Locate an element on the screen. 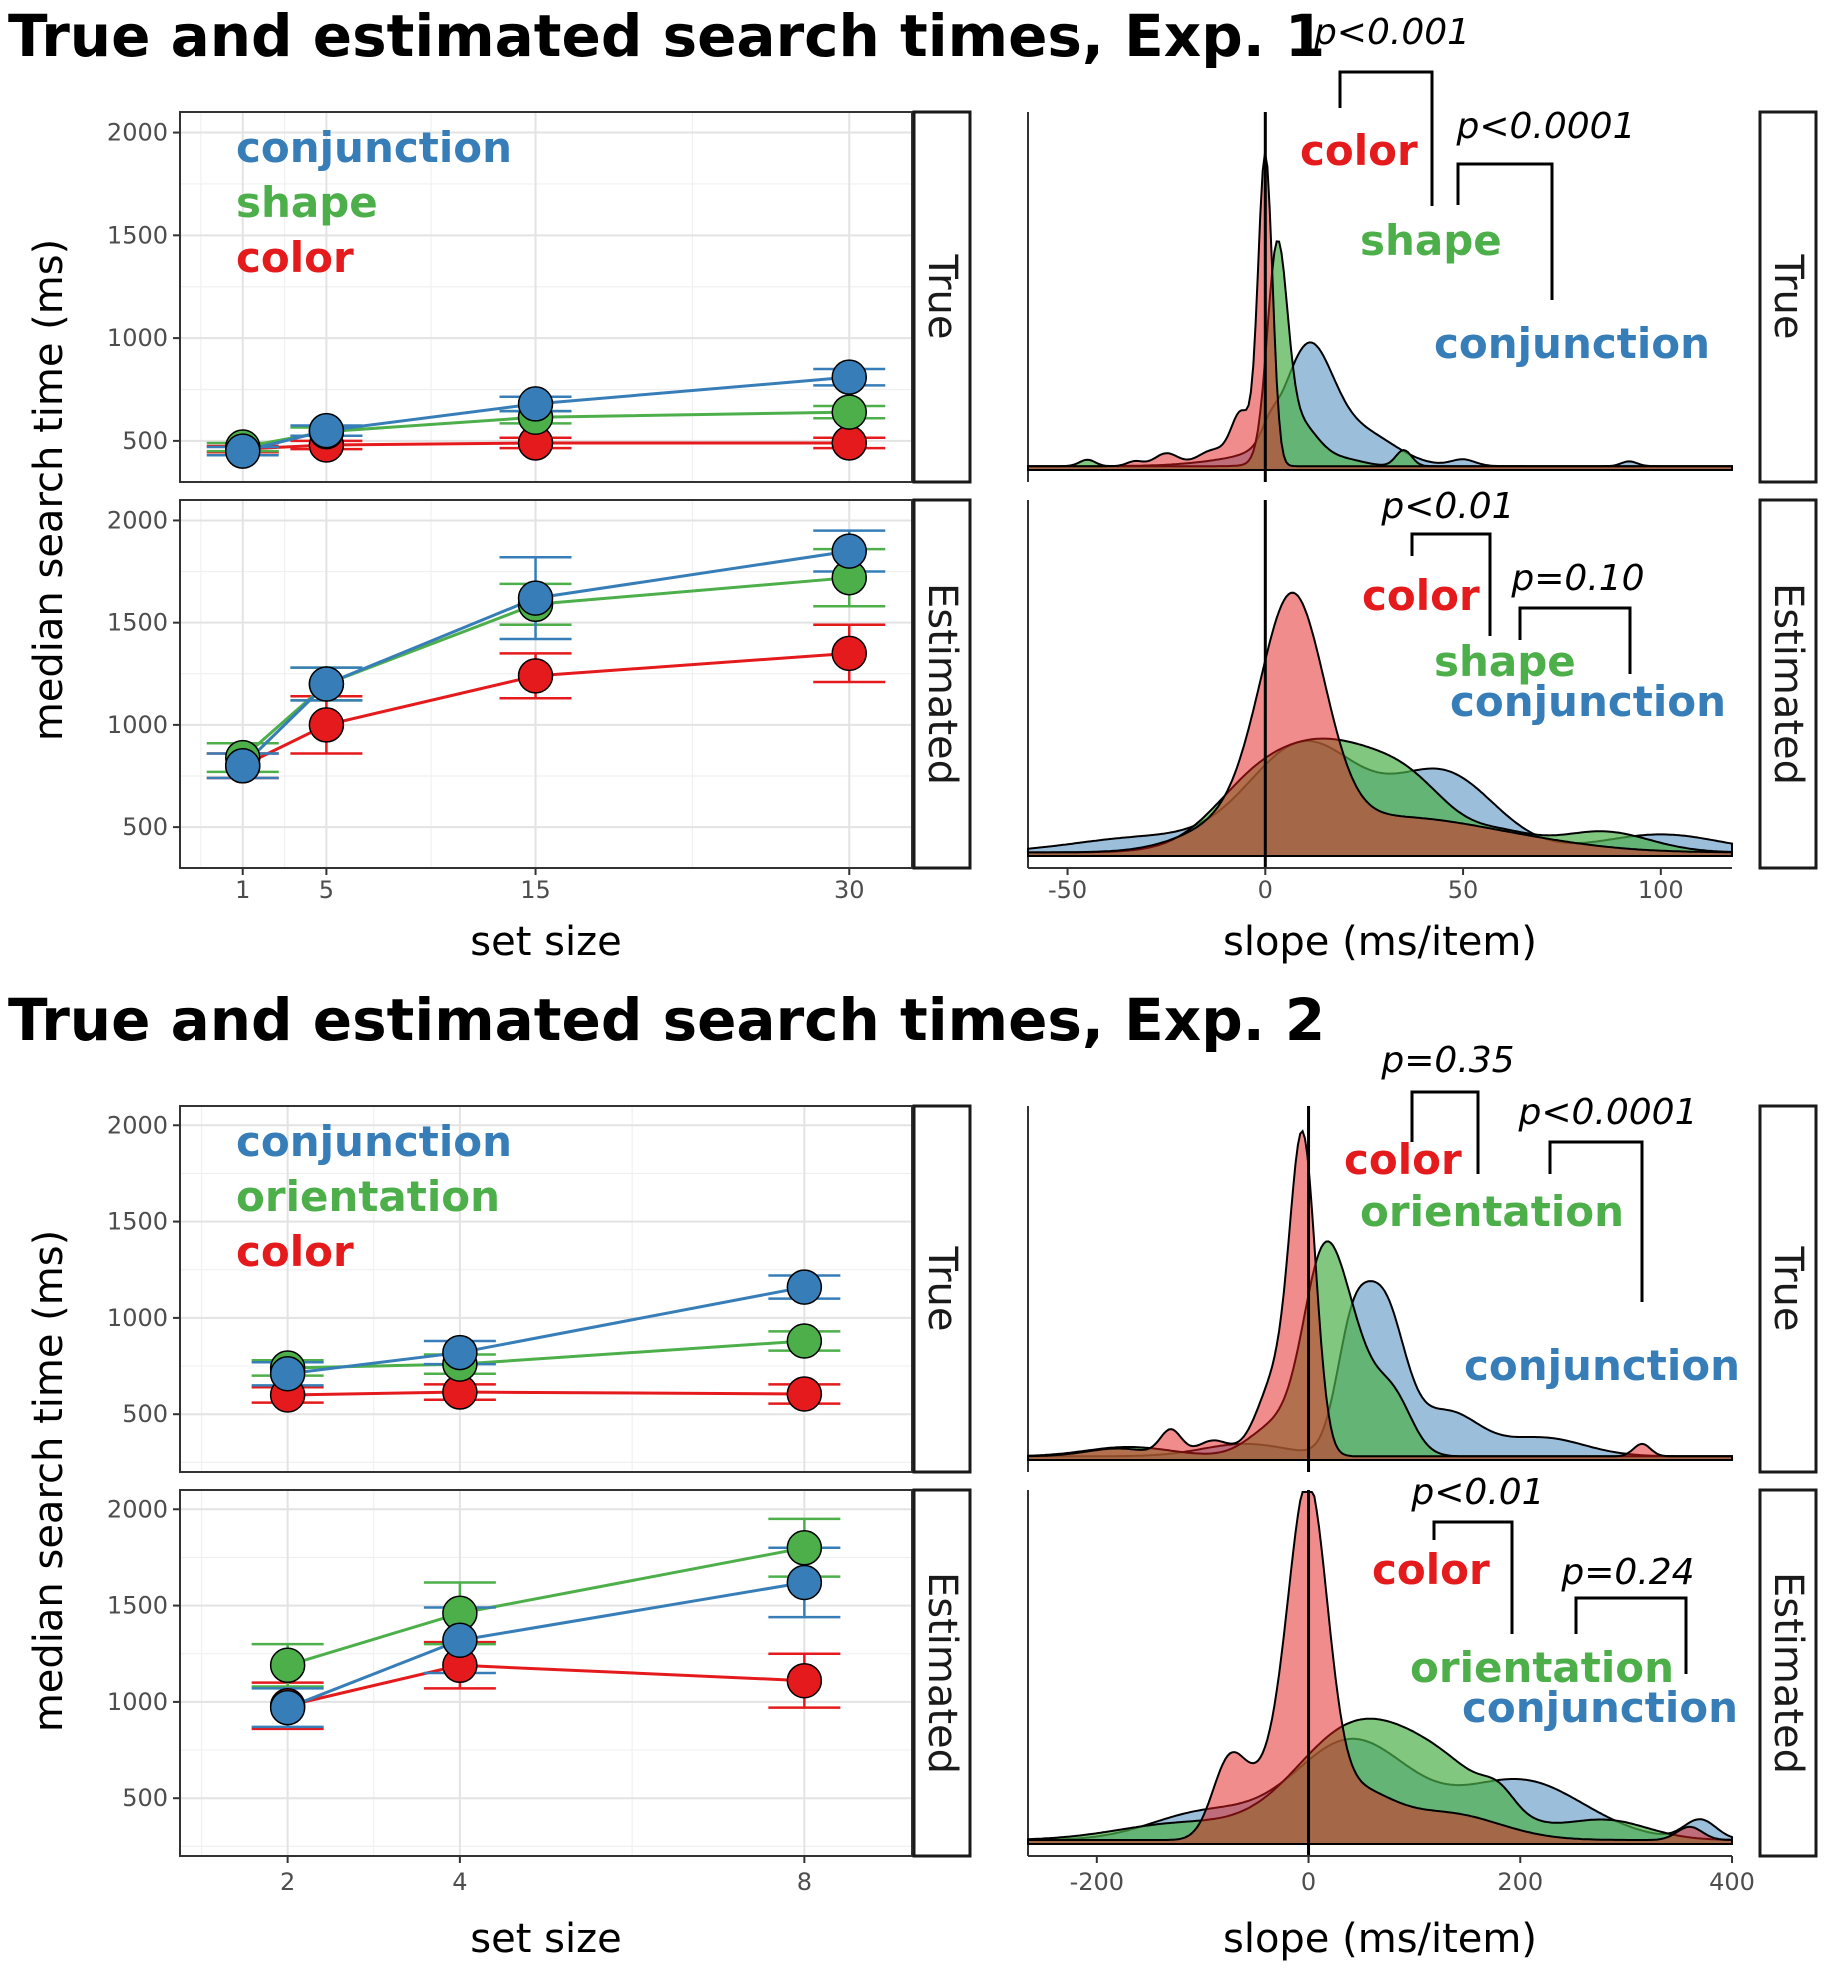 The image size is (1826, 1974). legend-shape: shape is located at coordinates (307, 202).